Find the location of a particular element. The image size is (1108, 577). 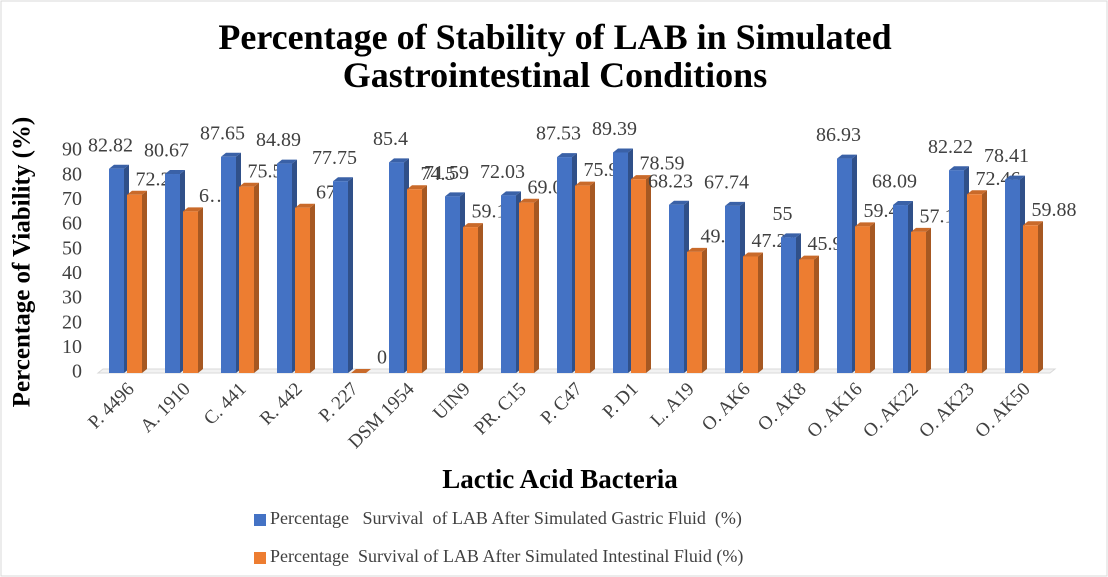

y-tick-label: 80 is located at coordinates (72, 174).